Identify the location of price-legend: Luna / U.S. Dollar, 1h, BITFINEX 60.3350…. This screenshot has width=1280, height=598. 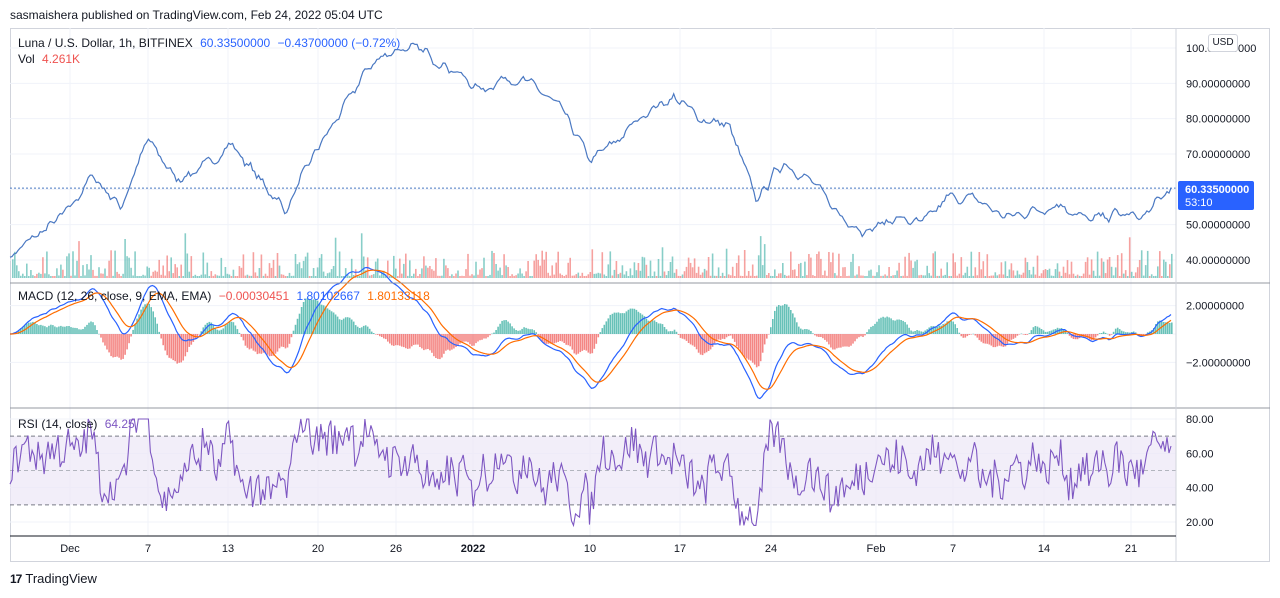
(211, 43).